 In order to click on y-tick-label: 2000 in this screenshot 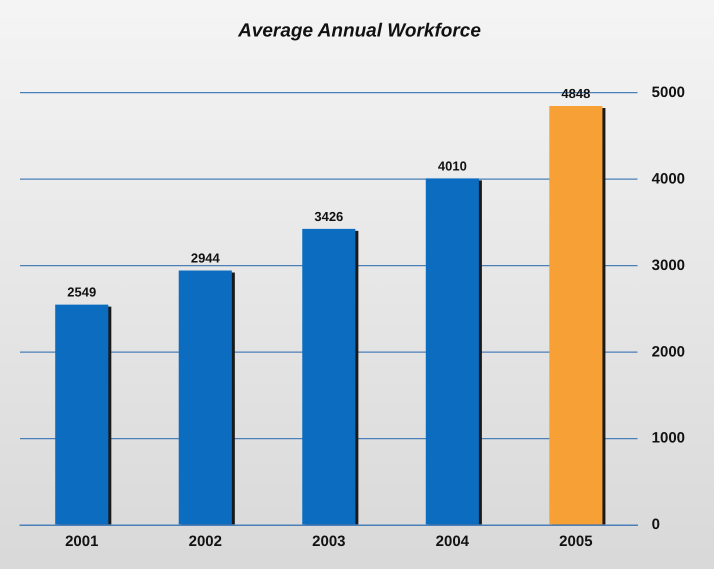, I will do `click(669, 351)`.